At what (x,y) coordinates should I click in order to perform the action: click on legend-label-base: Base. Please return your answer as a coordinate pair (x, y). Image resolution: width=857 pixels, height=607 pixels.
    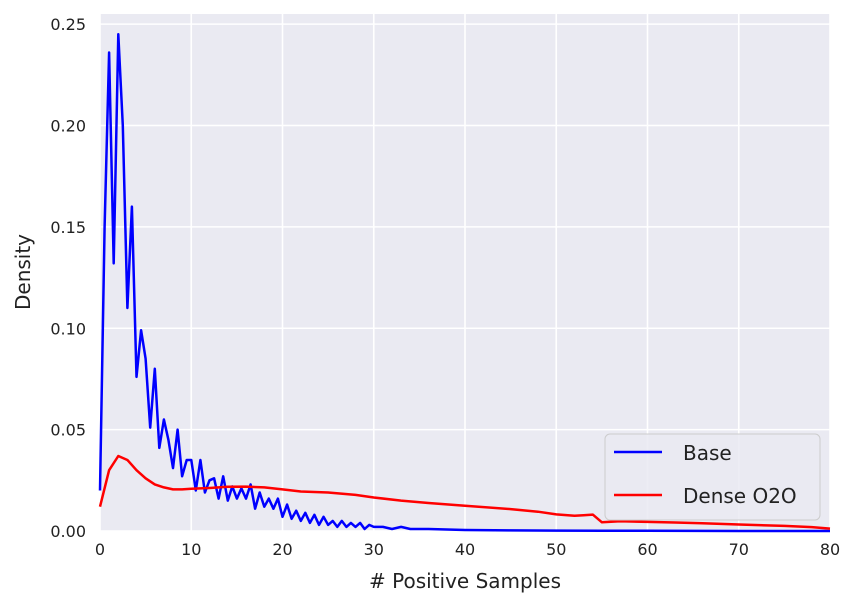
    Looking at the image, I should click on (707, 453).